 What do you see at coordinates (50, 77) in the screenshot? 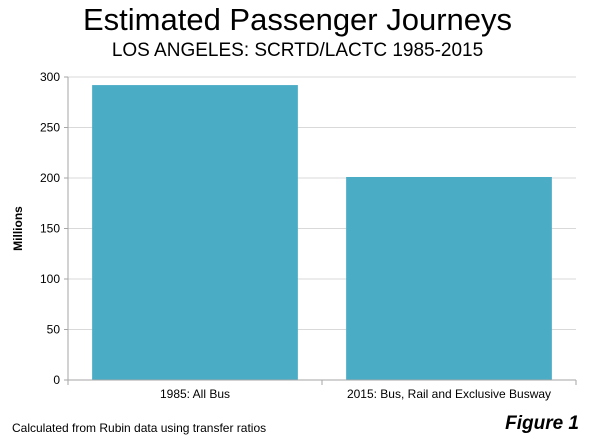
I see `y-tick-label: 300` at bounding box center [50, 77].